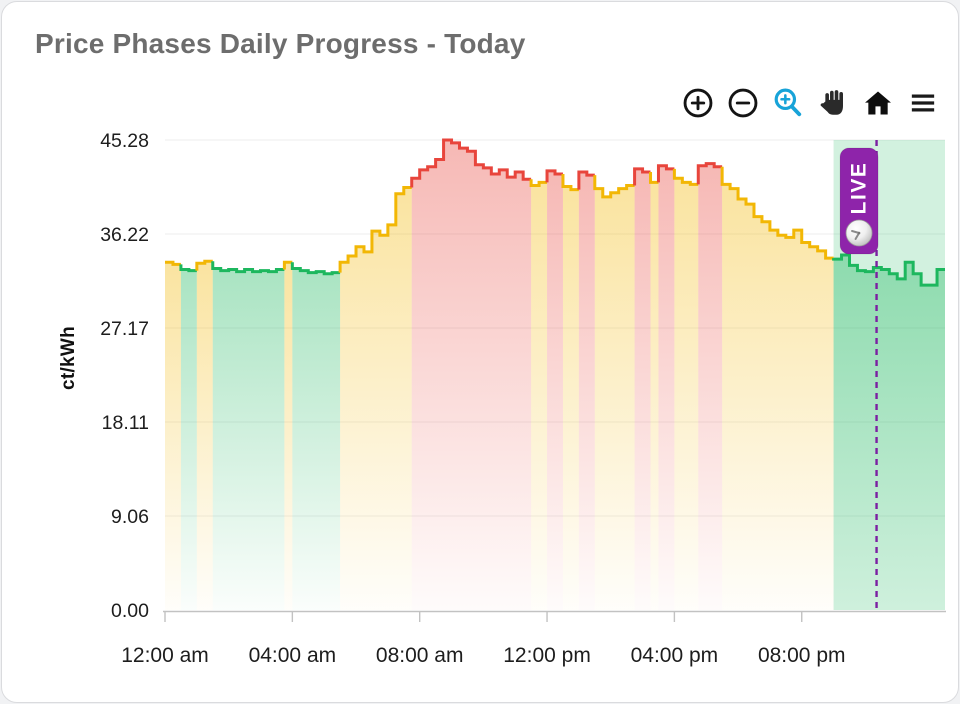  Describe the element at coordinates (165, 655) in the screenshot. I see `x-tick-label: 12:00 am` at that location.